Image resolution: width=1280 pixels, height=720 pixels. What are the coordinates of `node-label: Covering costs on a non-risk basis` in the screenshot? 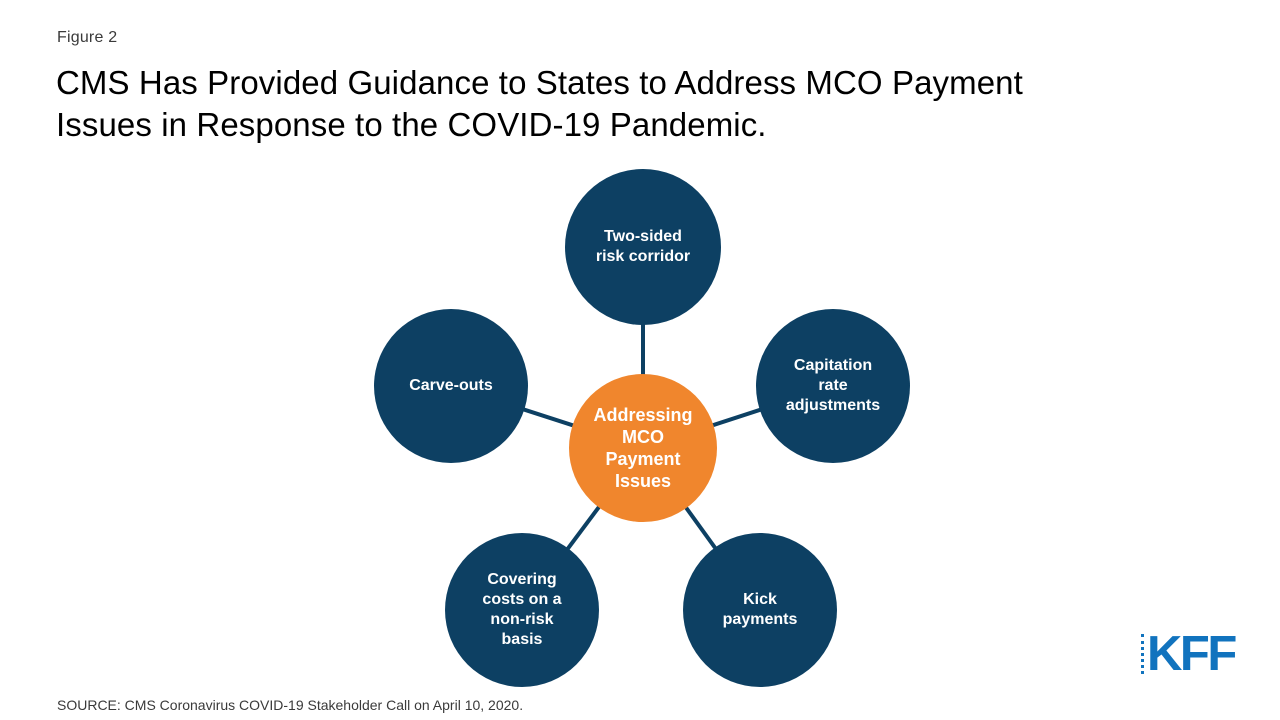 It's located at (522, 609).